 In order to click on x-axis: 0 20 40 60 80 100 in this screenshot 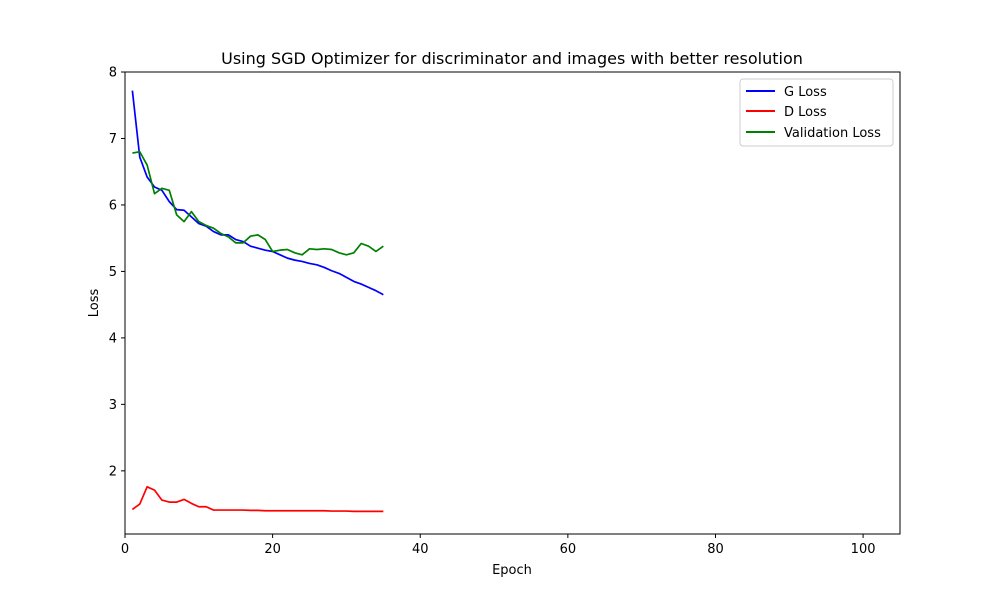, I will do `click(498, 545)`.